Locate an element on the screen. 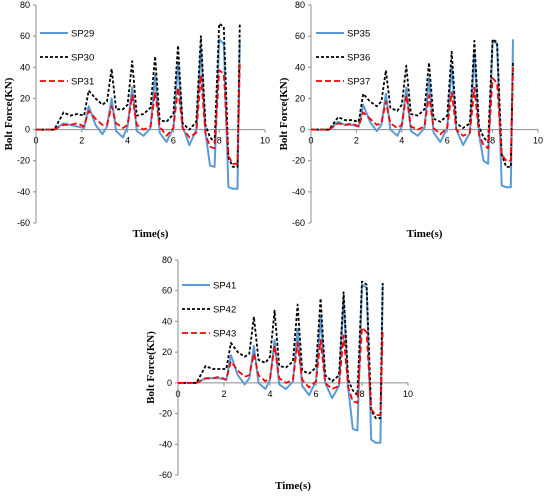  series-line-sp36 is located at coordinates (412, 103).